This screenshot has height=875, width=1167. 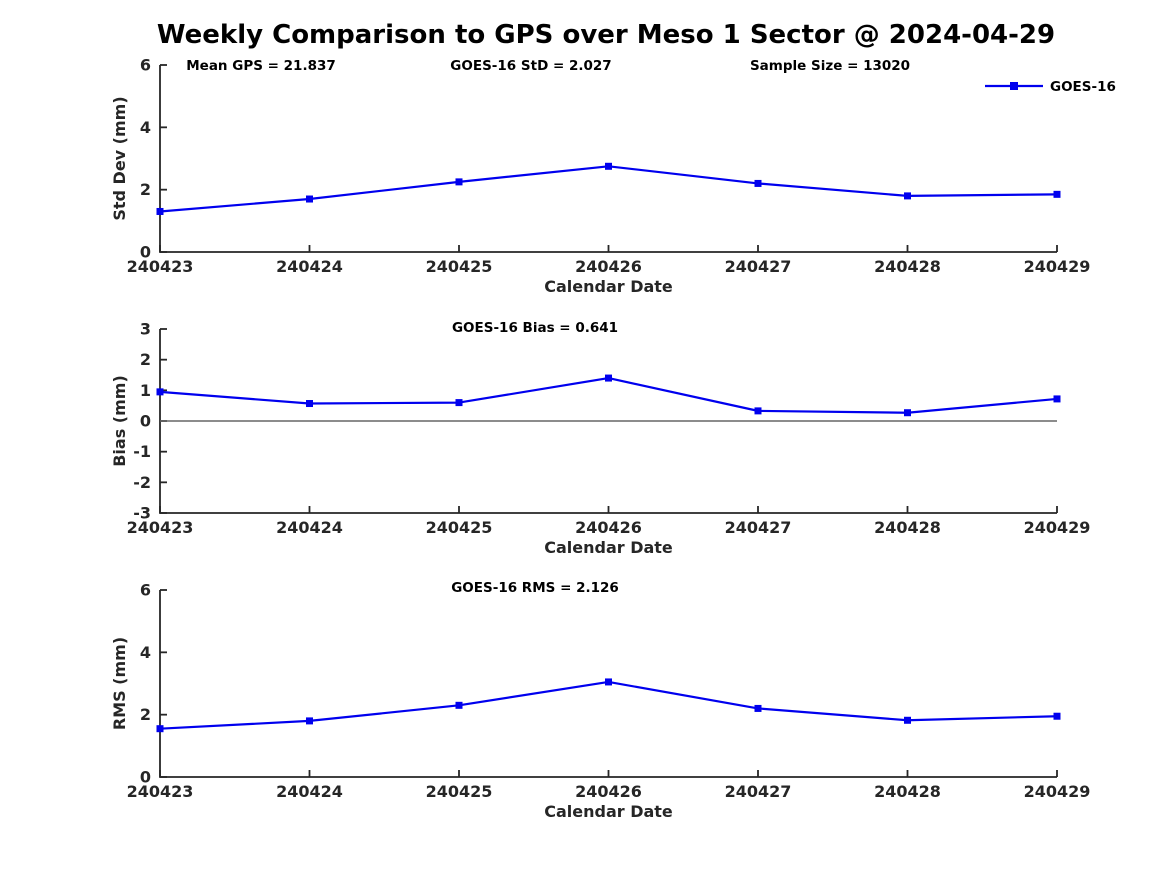 What do you see at coordinates (261, 66) in the screenshot?
I see `stat-annotation: Mean GPS = 21.837` at bounding box center [261, 66].